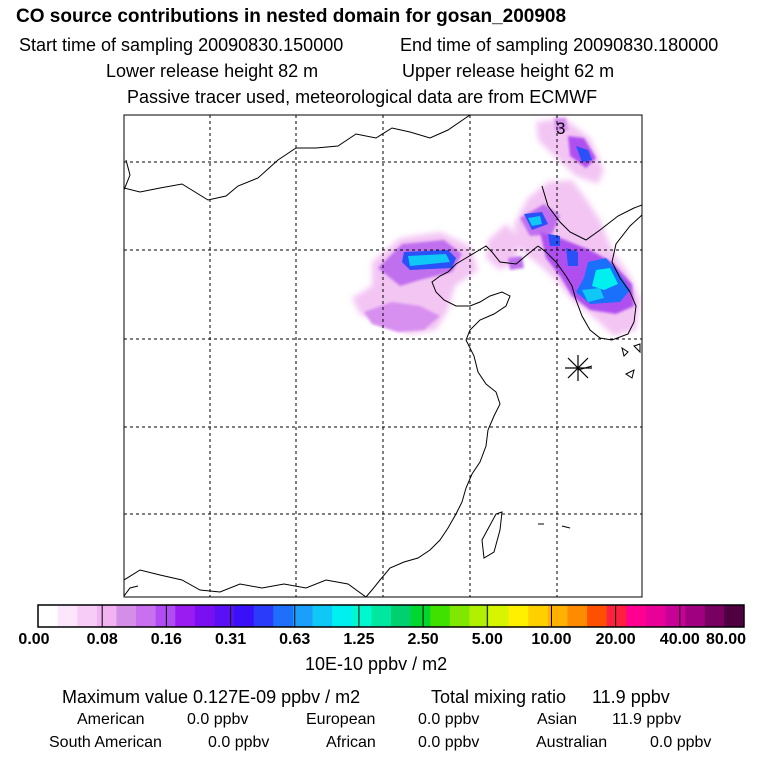 This screenshot has height=768, width=768. What do you see at coordinates (679, 639) in the screenshot?
I see `colorbar-label: 40.00` at bounding box center [679, 639].